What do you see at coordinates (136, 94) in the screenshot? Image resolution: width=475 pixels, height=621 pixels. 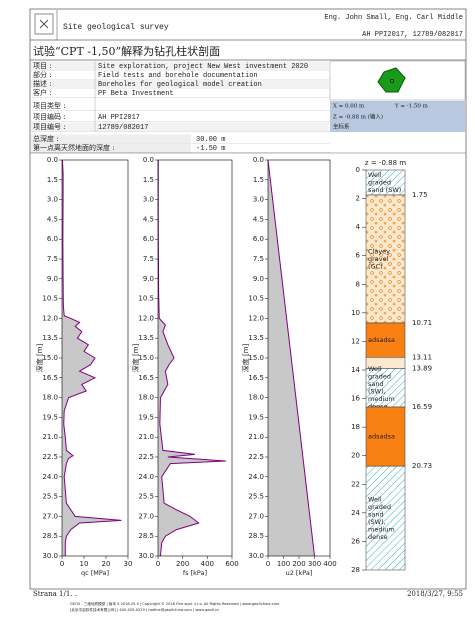 I see `info-value: PF Beta Investment` at bounding box center [136, 94].